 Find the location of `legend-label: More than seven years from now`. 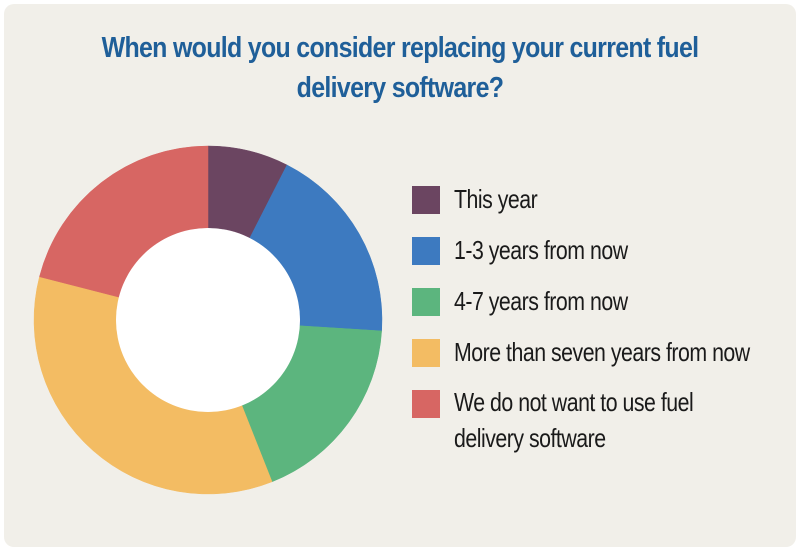

legend-label: More than seven years from now is located at coordinates (602, 352).